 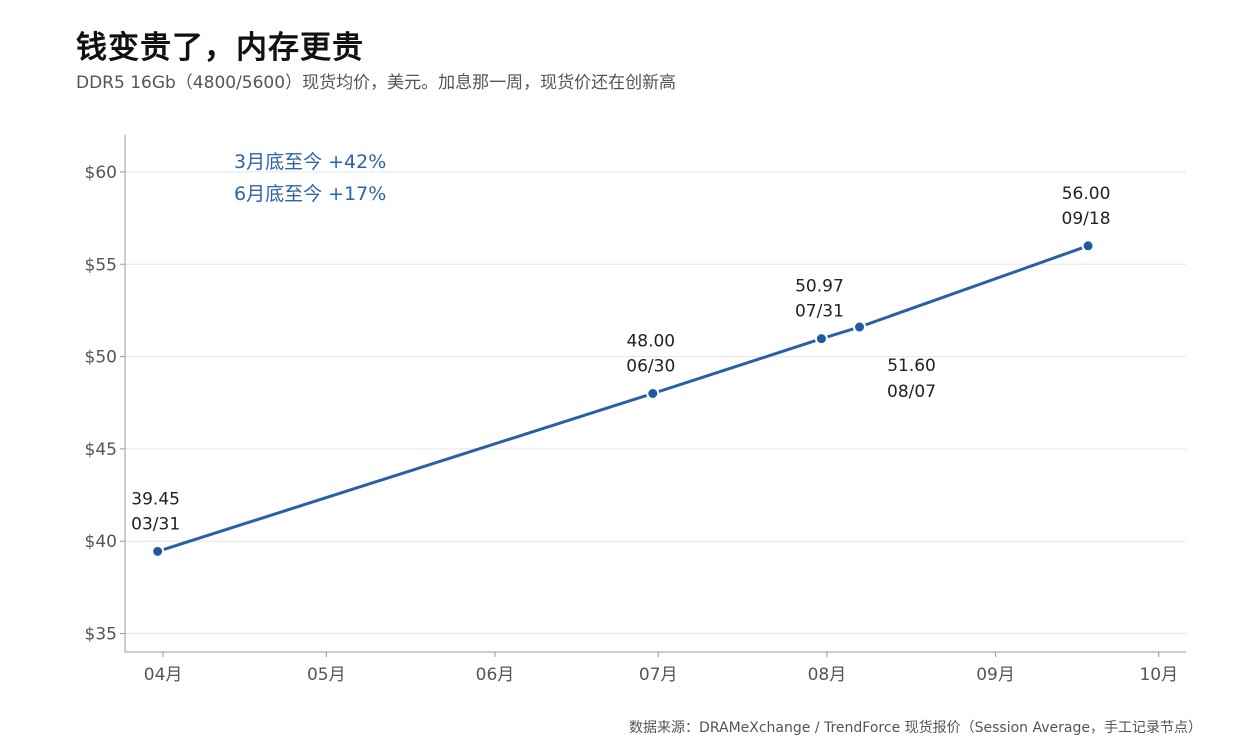 I want to click on data-label-date: 08/07, so click(x=911, y=392).